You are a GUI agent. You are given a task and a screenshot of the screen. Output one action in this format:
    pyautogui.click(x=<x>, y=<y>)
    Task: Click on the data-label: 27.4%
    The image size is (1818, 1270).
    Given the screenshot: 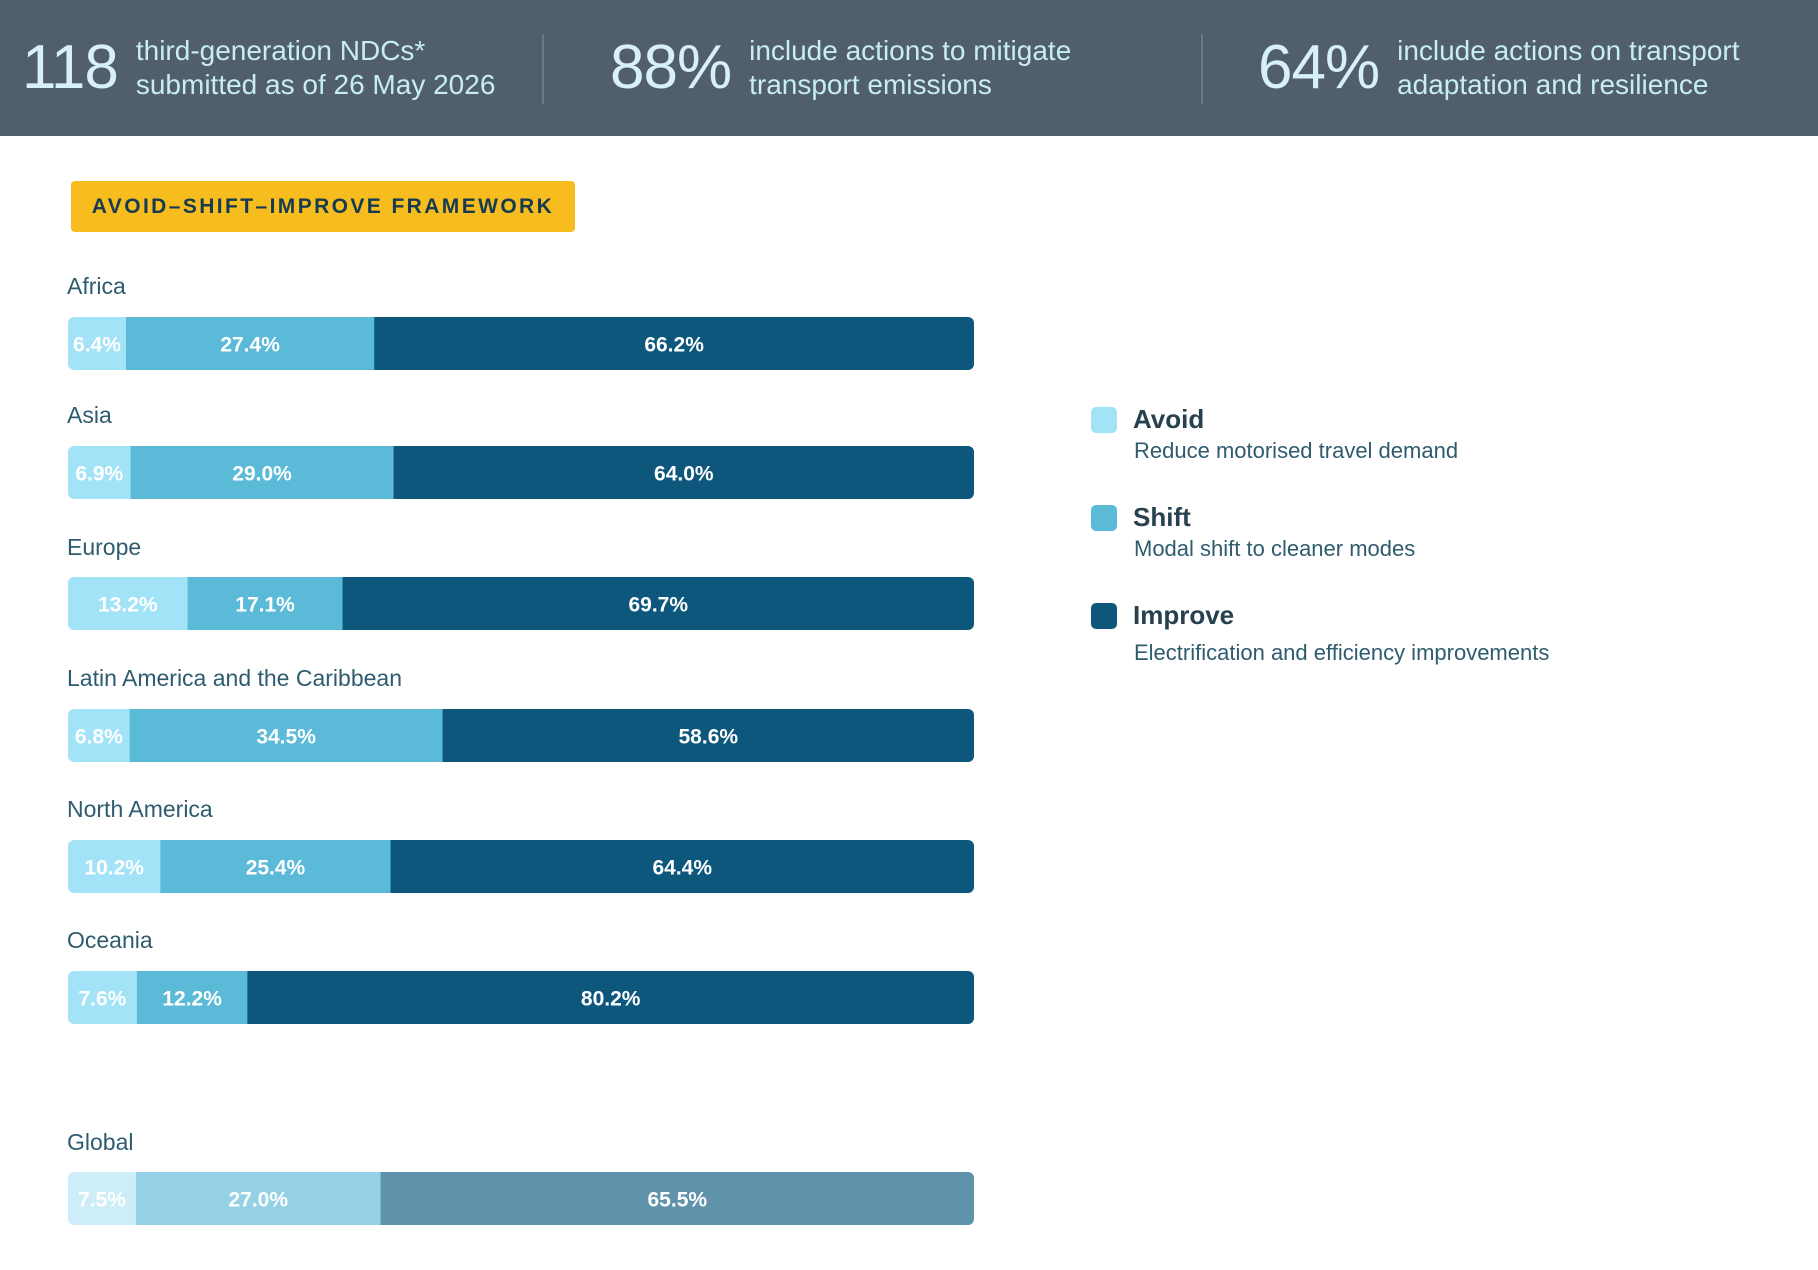 What is the action you would take?
    pyautogui.click(x=250, y=345)
    